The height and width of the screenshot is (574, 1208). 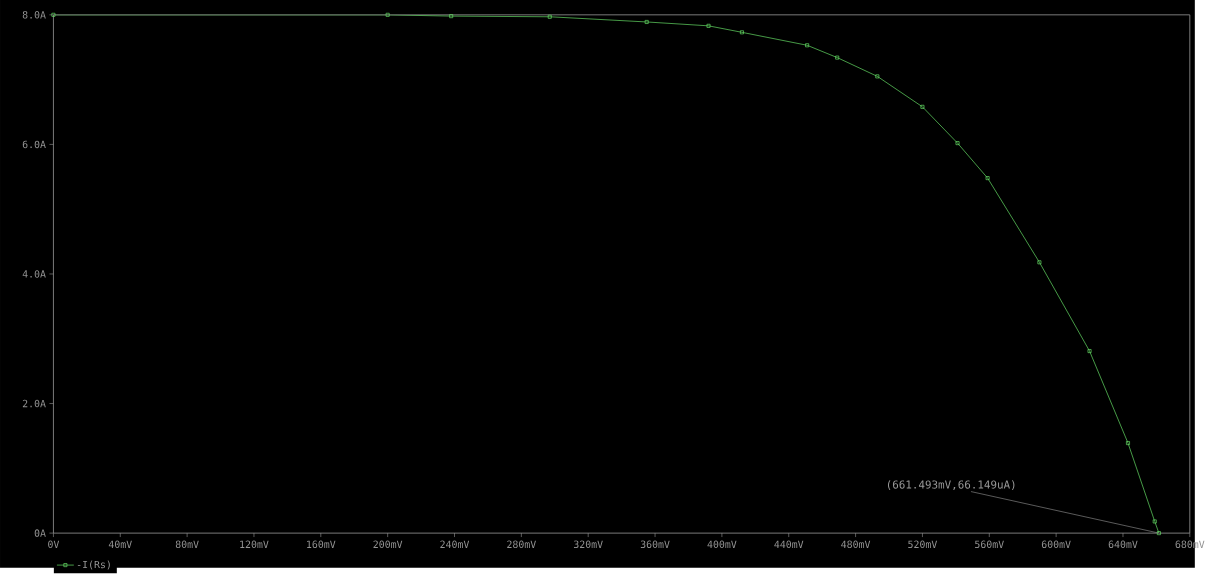 I want to click on x-tick-label: 600mV, so click(x=1056, y=544).